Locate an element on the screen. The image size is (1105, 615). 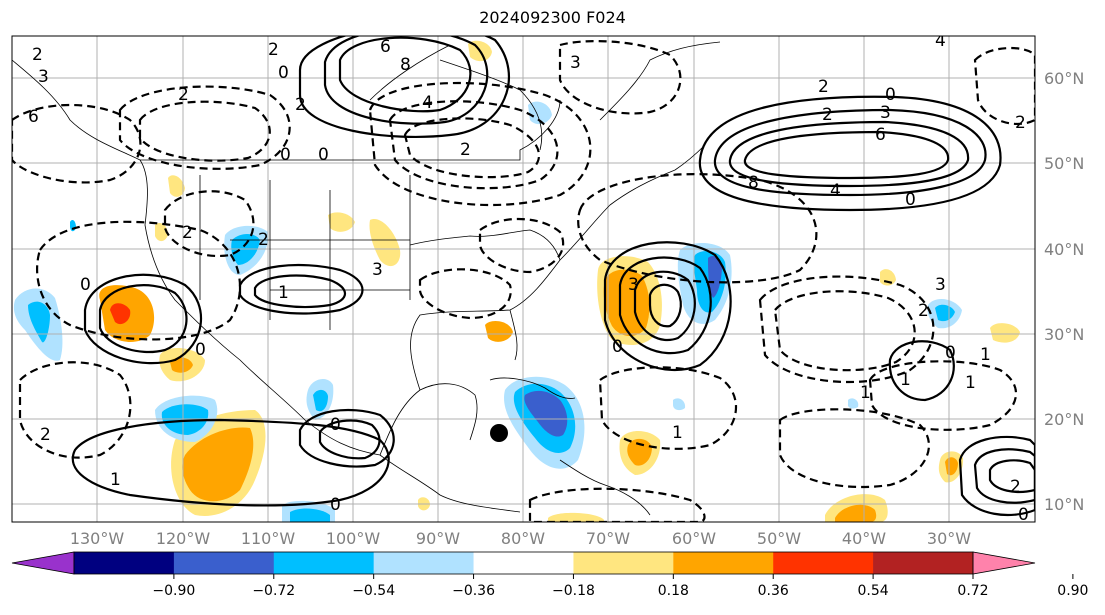
lat-label: 10°N is located at coordinates (1064, 504).